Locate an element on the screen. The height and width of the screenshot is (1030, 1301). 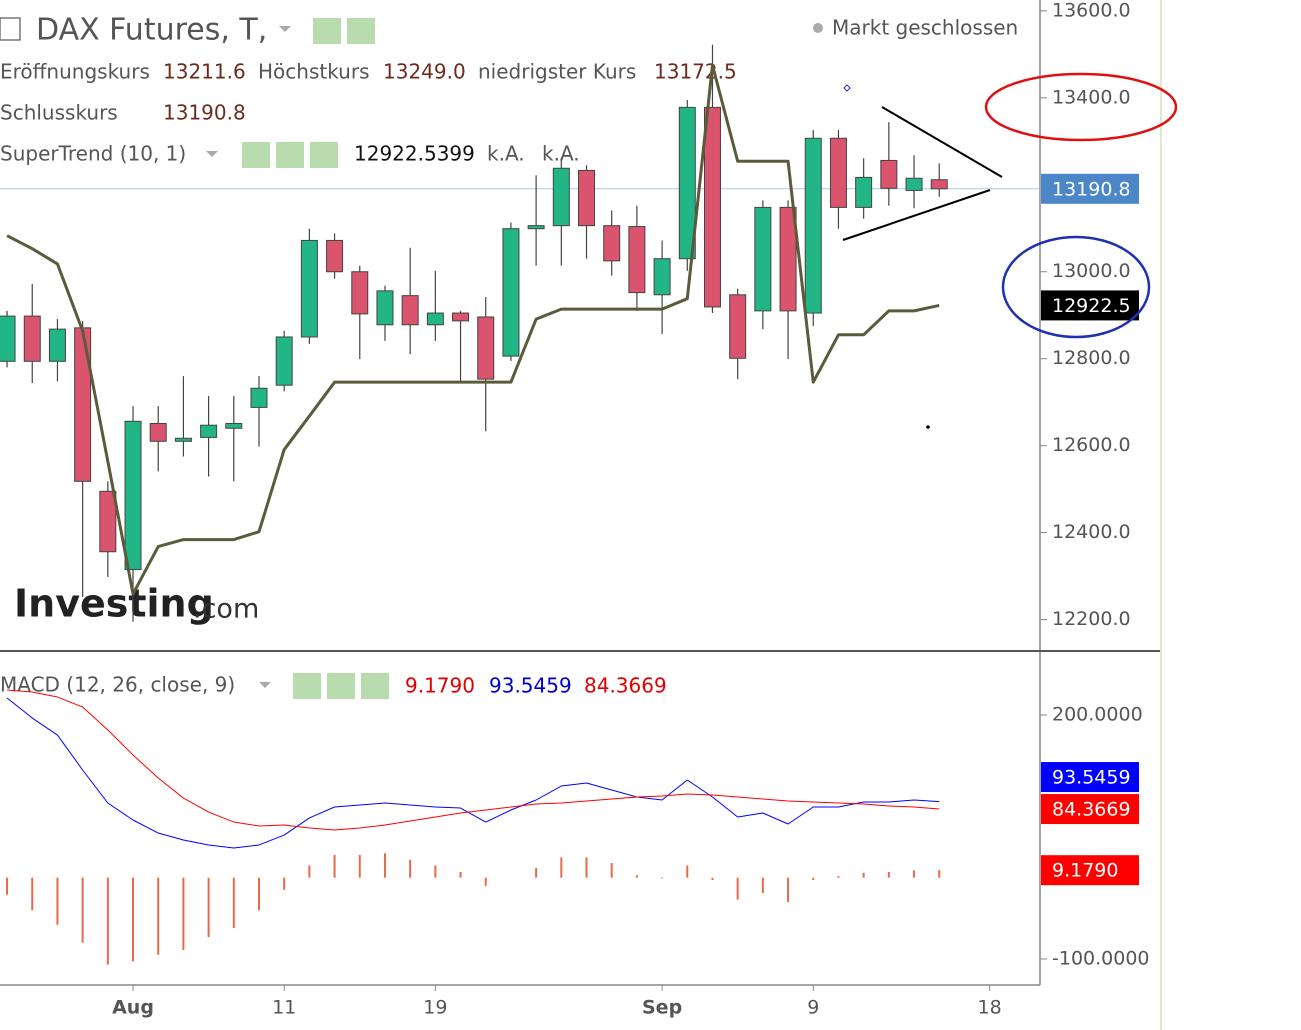
legend-label: Schlusskurs is located at coordinates (59, 113).